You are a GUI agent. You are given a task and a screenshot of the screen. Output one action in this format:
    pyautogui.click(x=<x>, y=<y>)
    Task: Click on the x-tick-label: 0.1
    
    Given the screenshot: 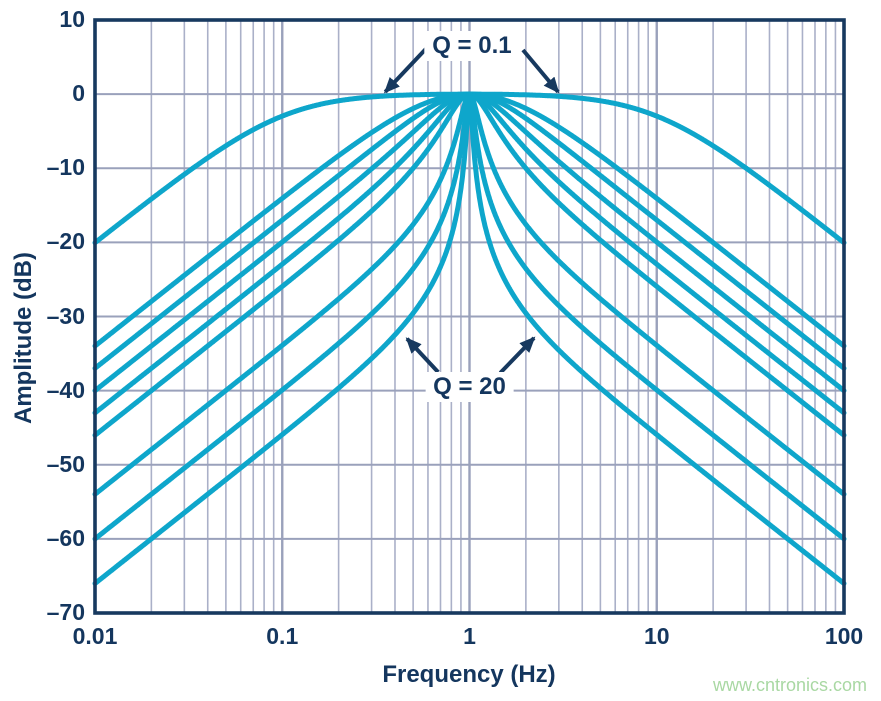 What is the action you would take?
    pyautogui.click(x=282, y=636)
    